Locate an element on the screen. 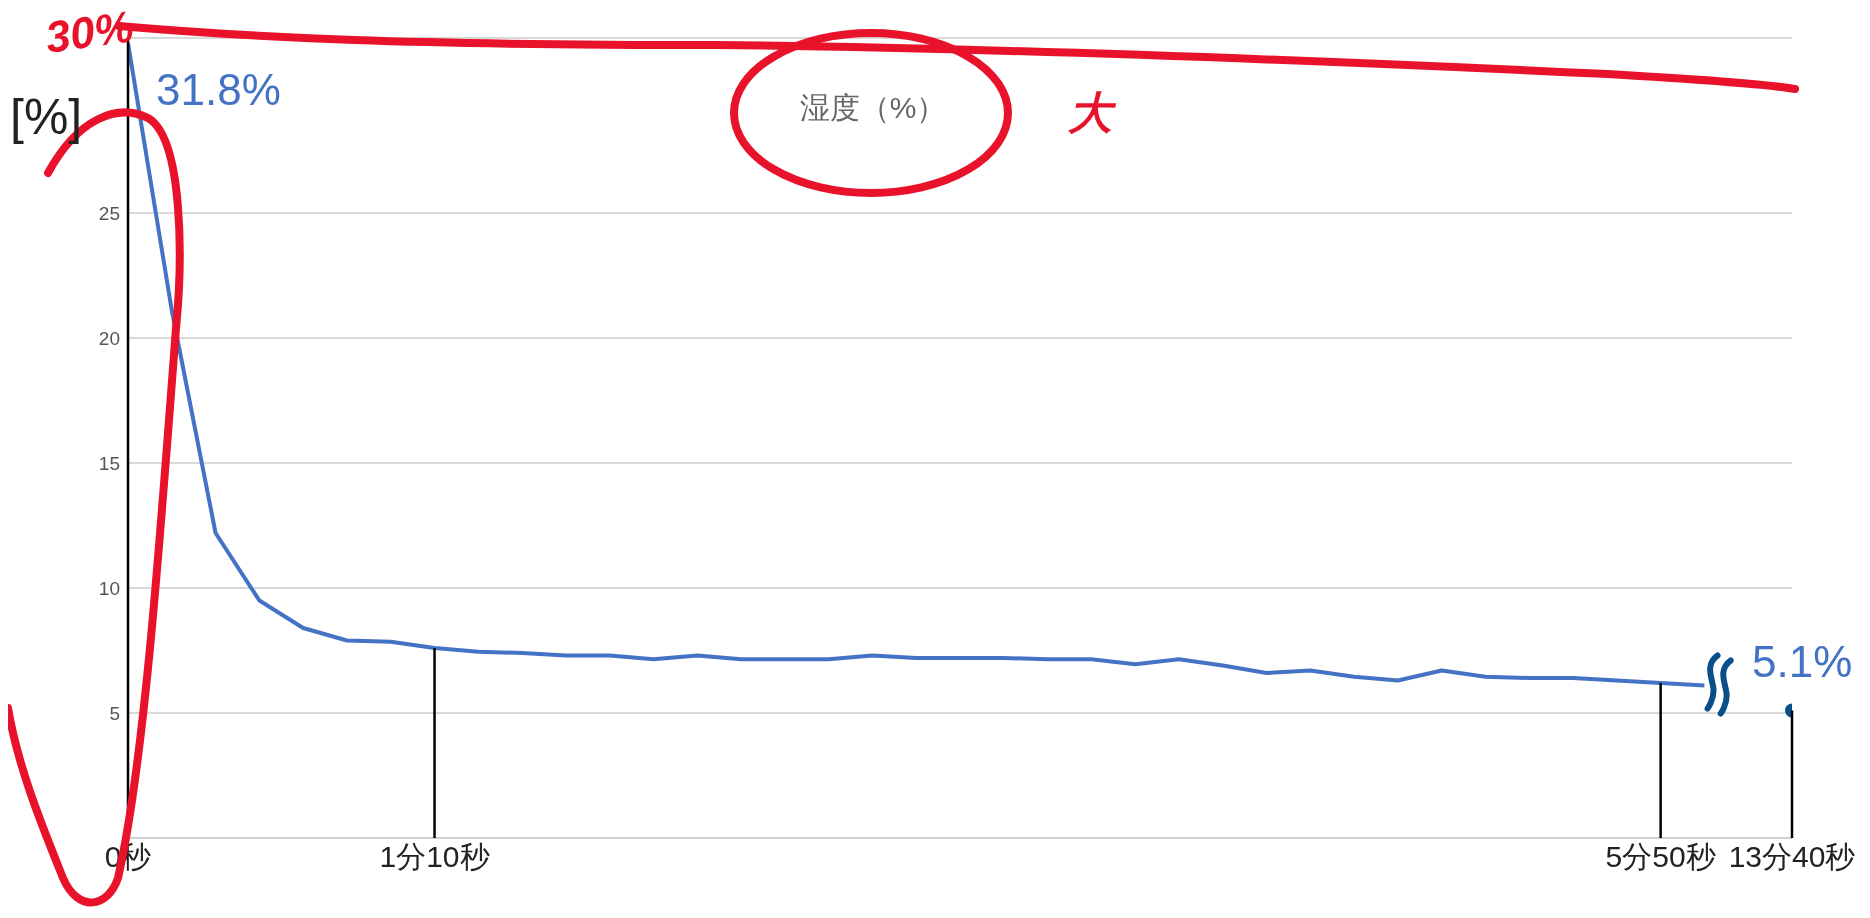  y-axis-title: [%] is located at coordinates (46, 117).